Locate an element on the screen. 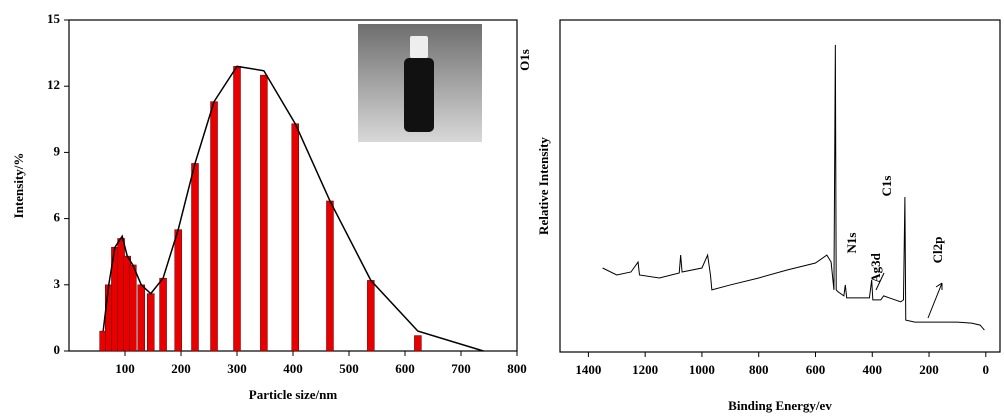  y-tick-label: 6 is located at coordinates (57, 217).